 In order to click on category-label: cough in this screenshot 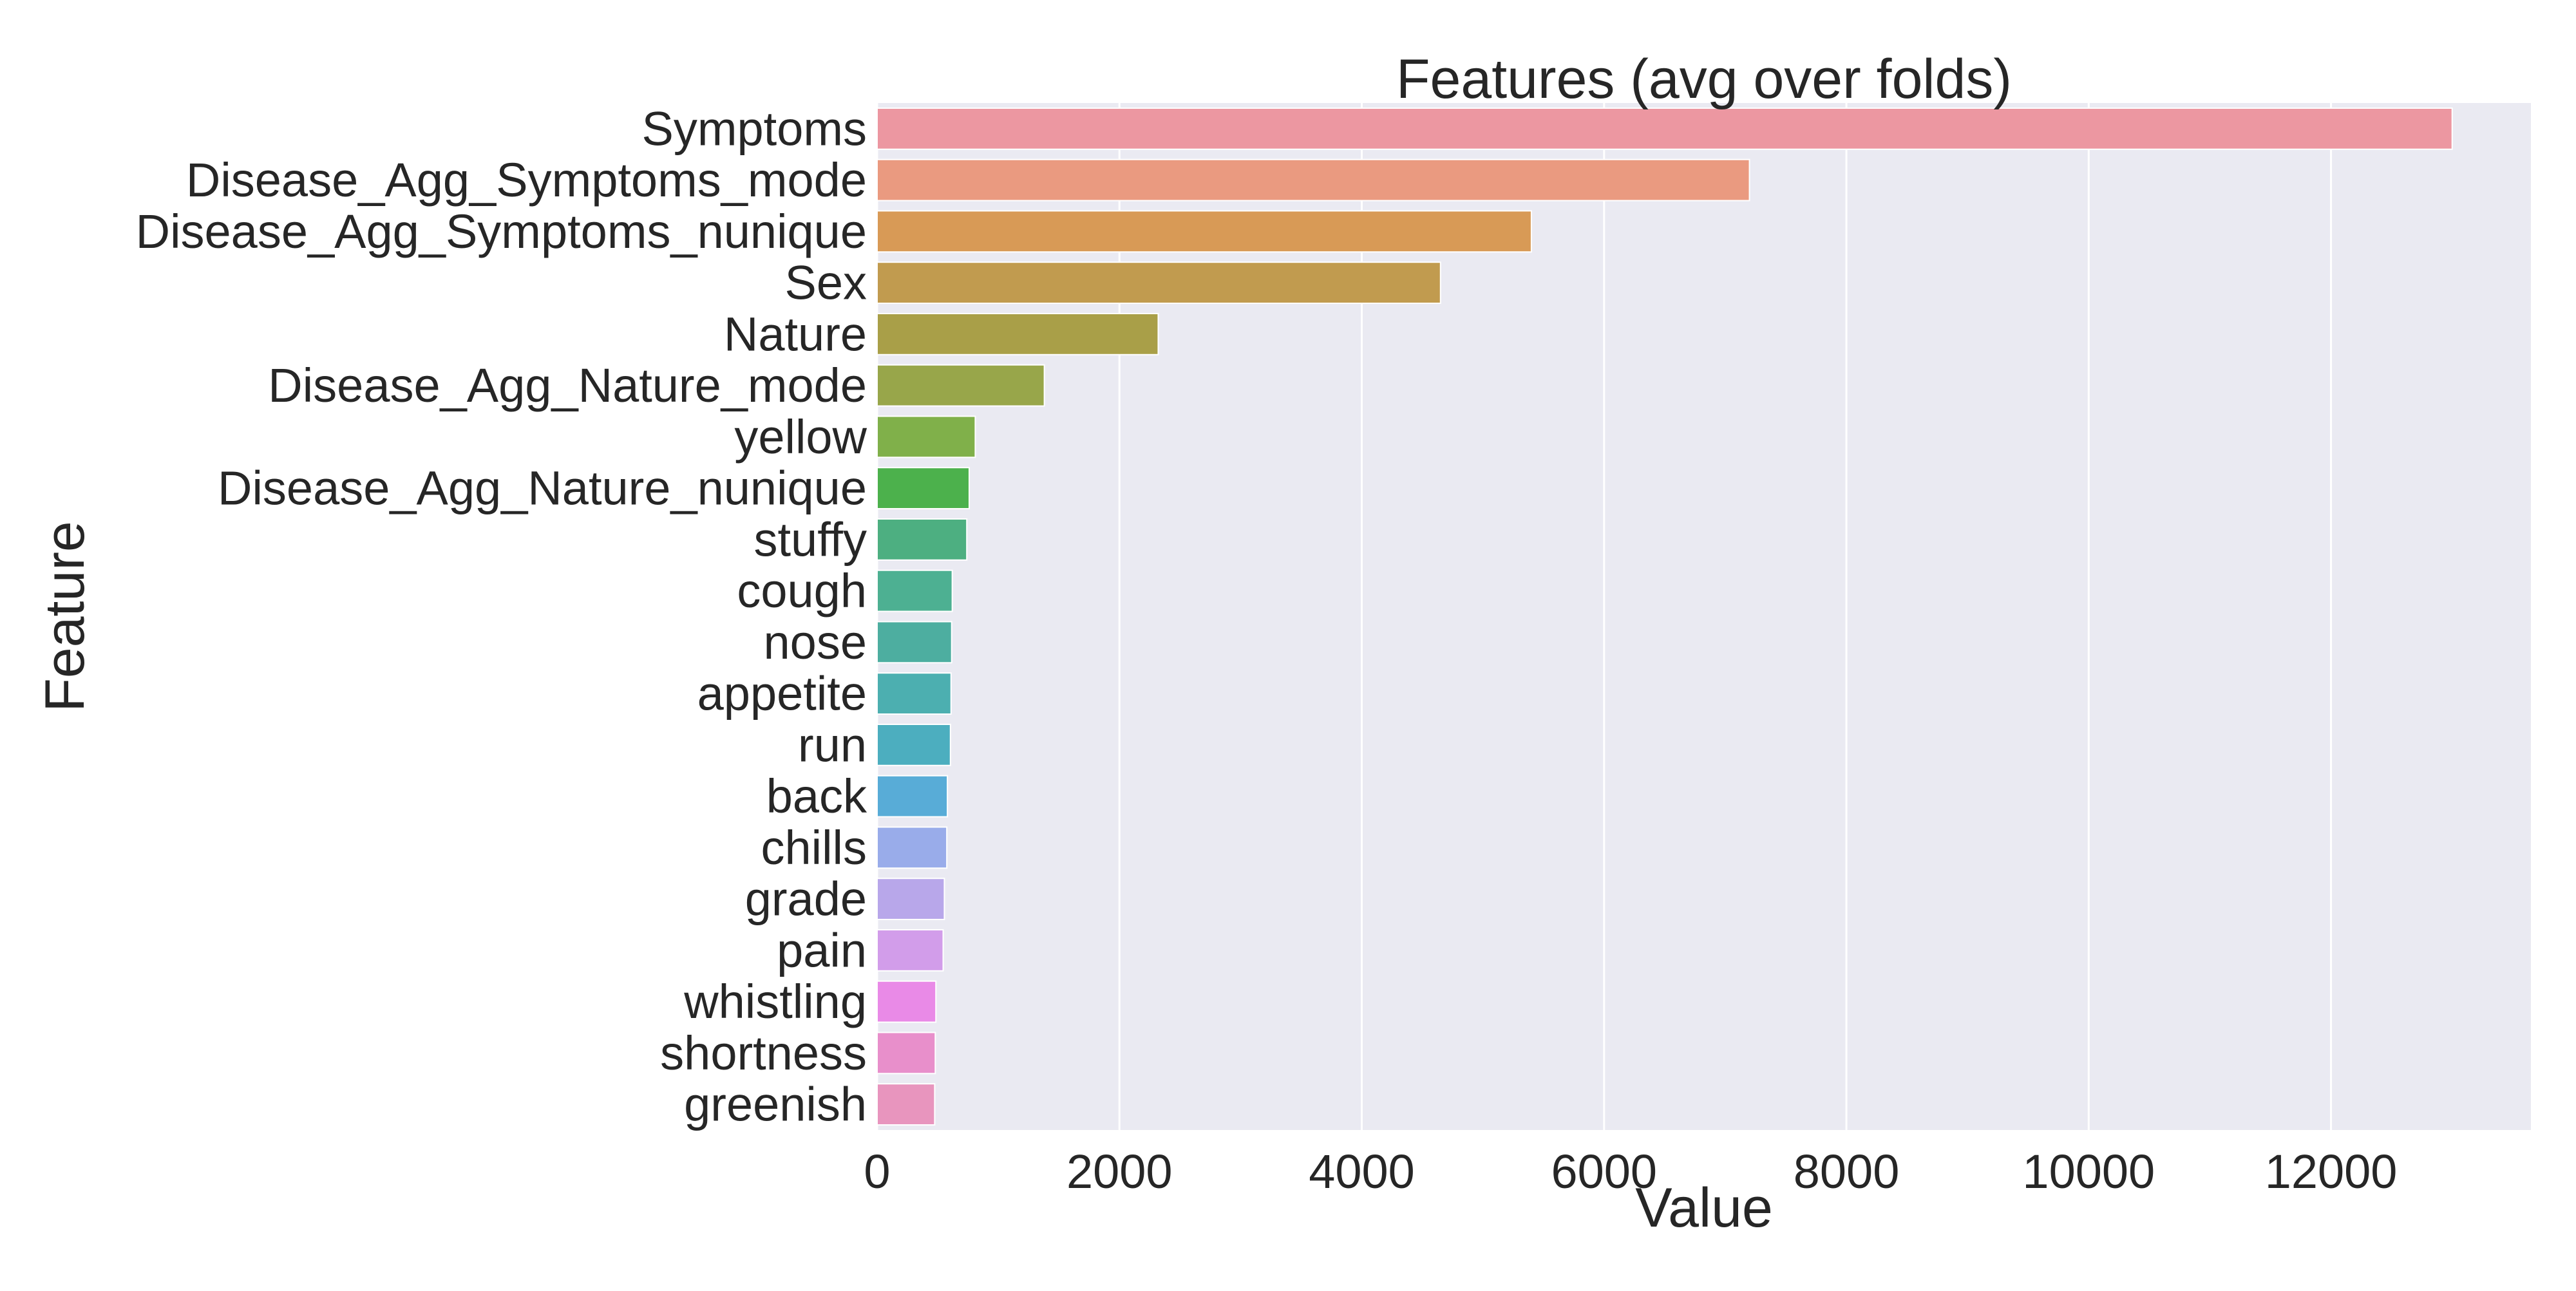, I will do `click(802, 590)`.